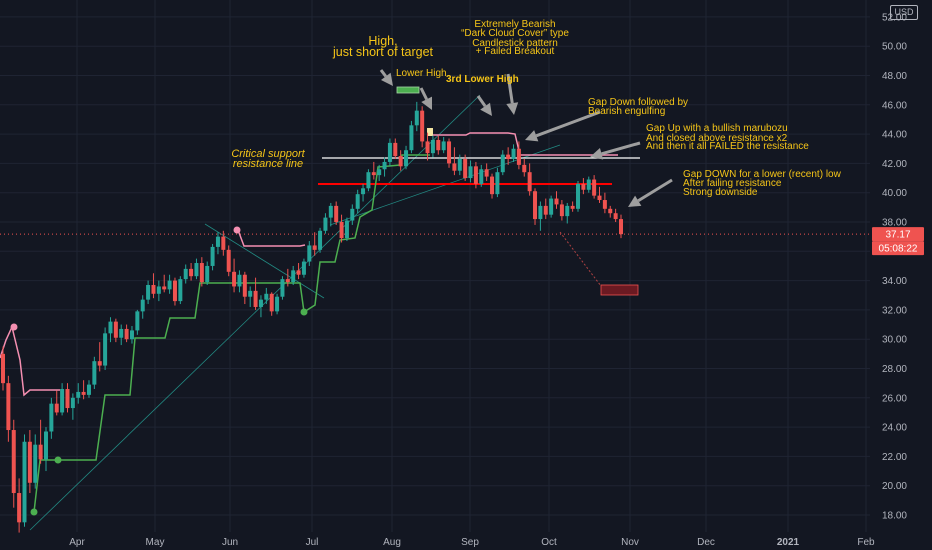 The height and width of the screenshot is (550, 932). I want to click on doji-highlight, so click(430, 132).